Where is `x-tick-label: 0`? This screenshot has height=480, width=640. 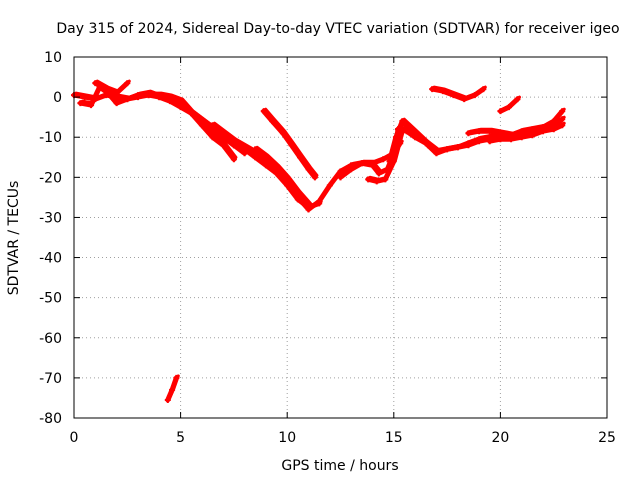
x-tick-label: 0 is located at coordinates (74, 438).